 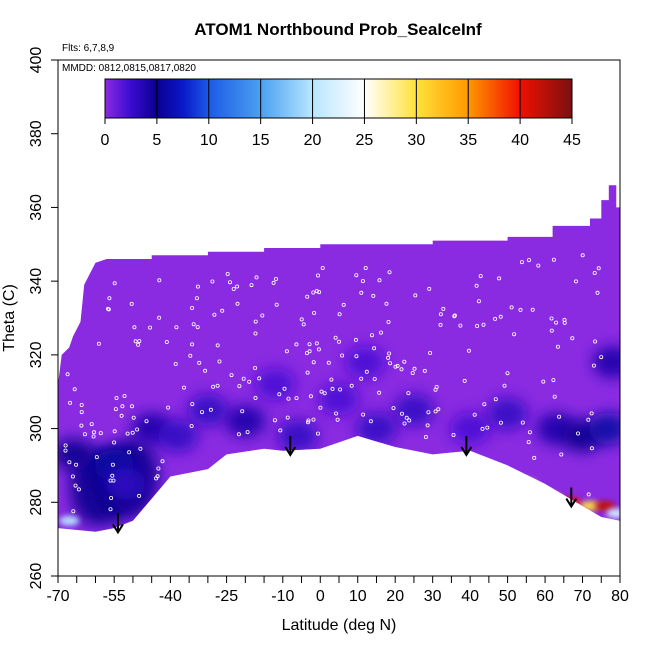 What do you see at coordinates (338, 29) in the screenshot?
I see `chart-title: ATOM1 Northbound Prob_SeaIceInf` at bounding box center [338, 29].